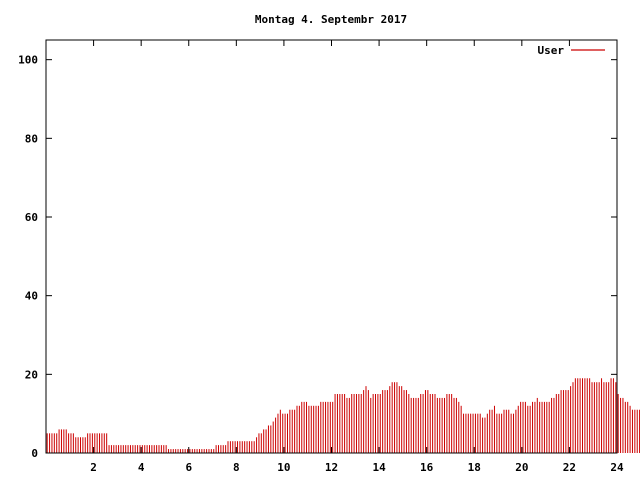 The image size is (640, 480). What do you see at coordinates (379, 467) in the screenshot?
I see `x-tick-label: 14` at bounding box center [379, 467].